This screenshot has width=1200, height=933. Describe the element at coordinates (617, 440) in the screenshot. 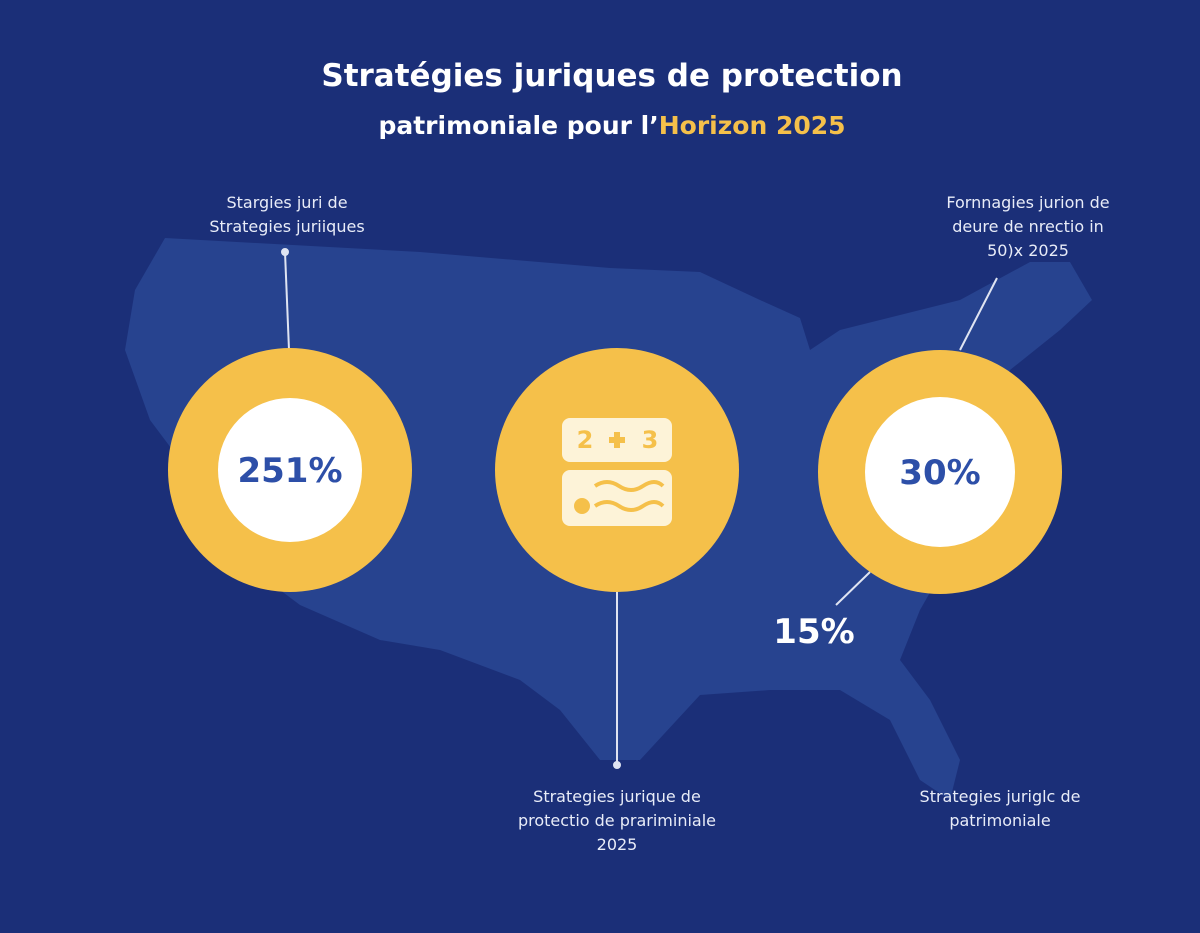

I see `icon-plus` at that location.